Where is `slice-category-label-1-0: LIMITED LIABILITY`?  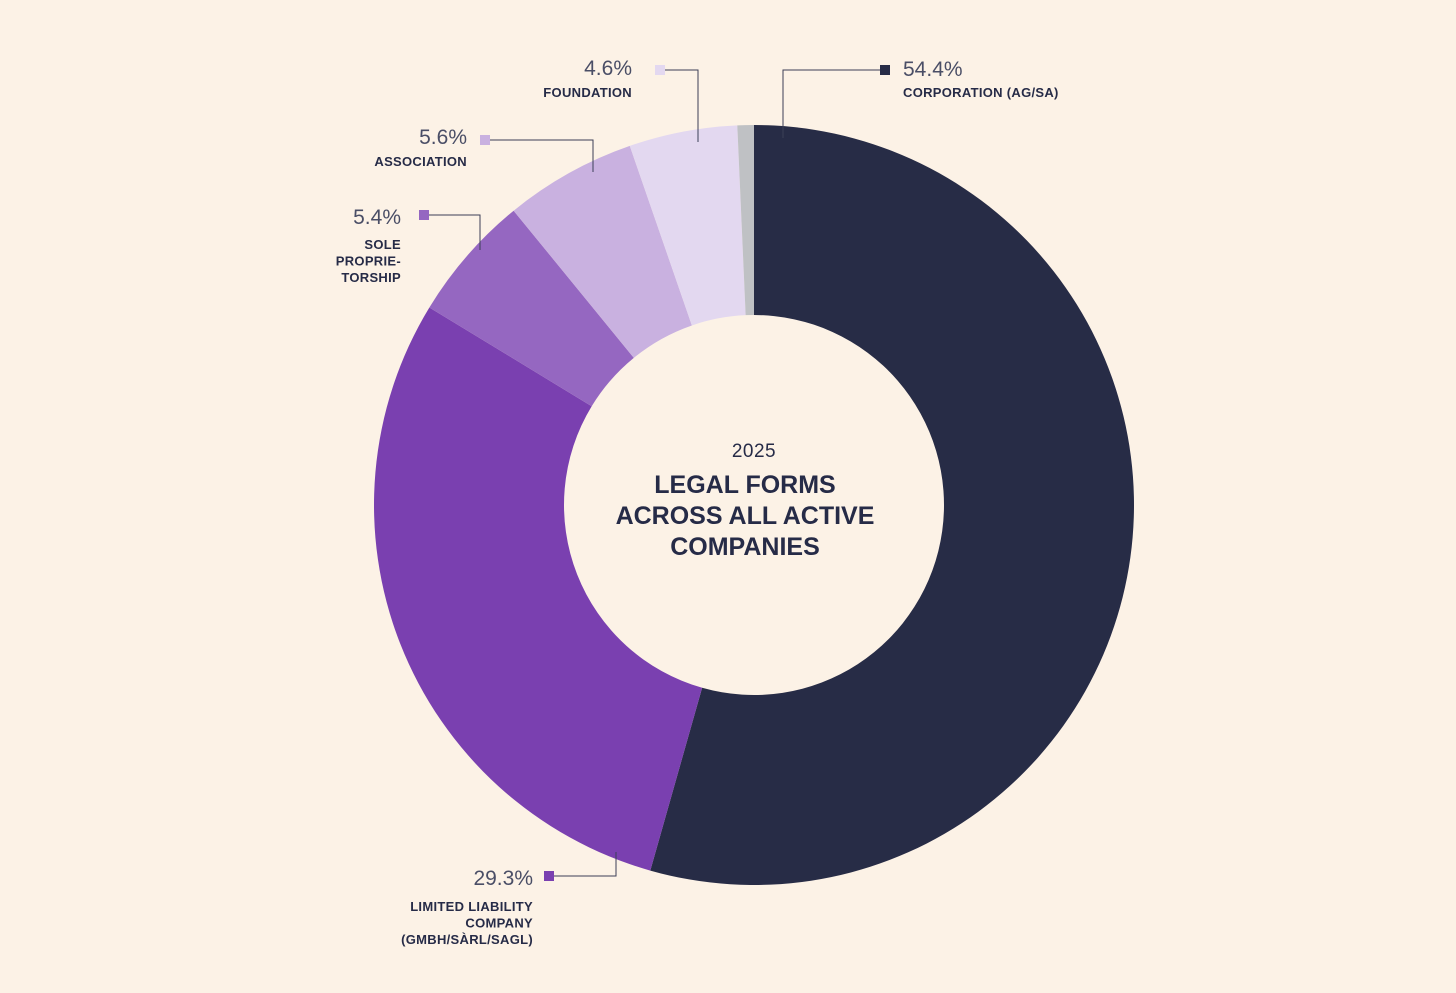 slice-category-label-1-0: LIMITED LIABILITY is located at coordinates (471, 906).